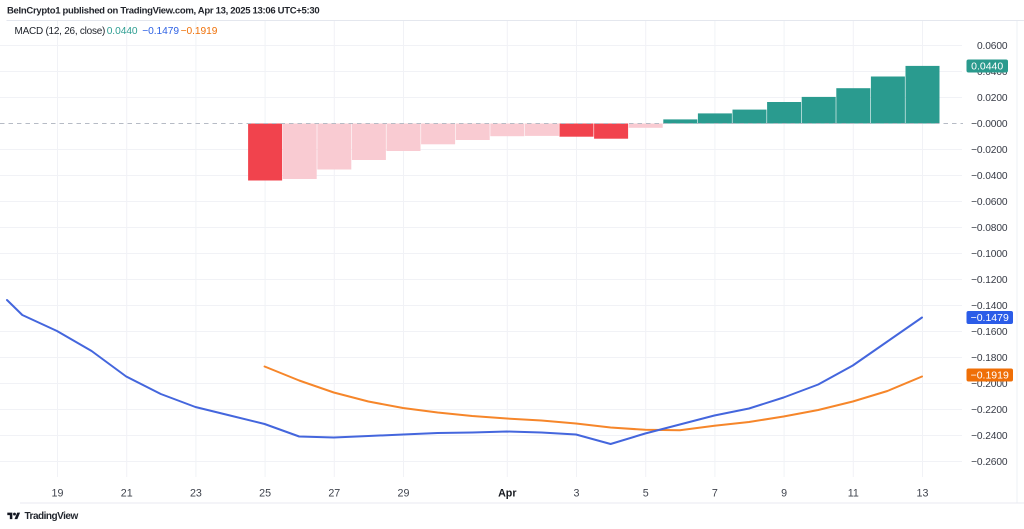  What do you see at coordinates (989, 202) in the screenshot?
I see `svg-text: −0.0600` at bounding box center [989, 202].